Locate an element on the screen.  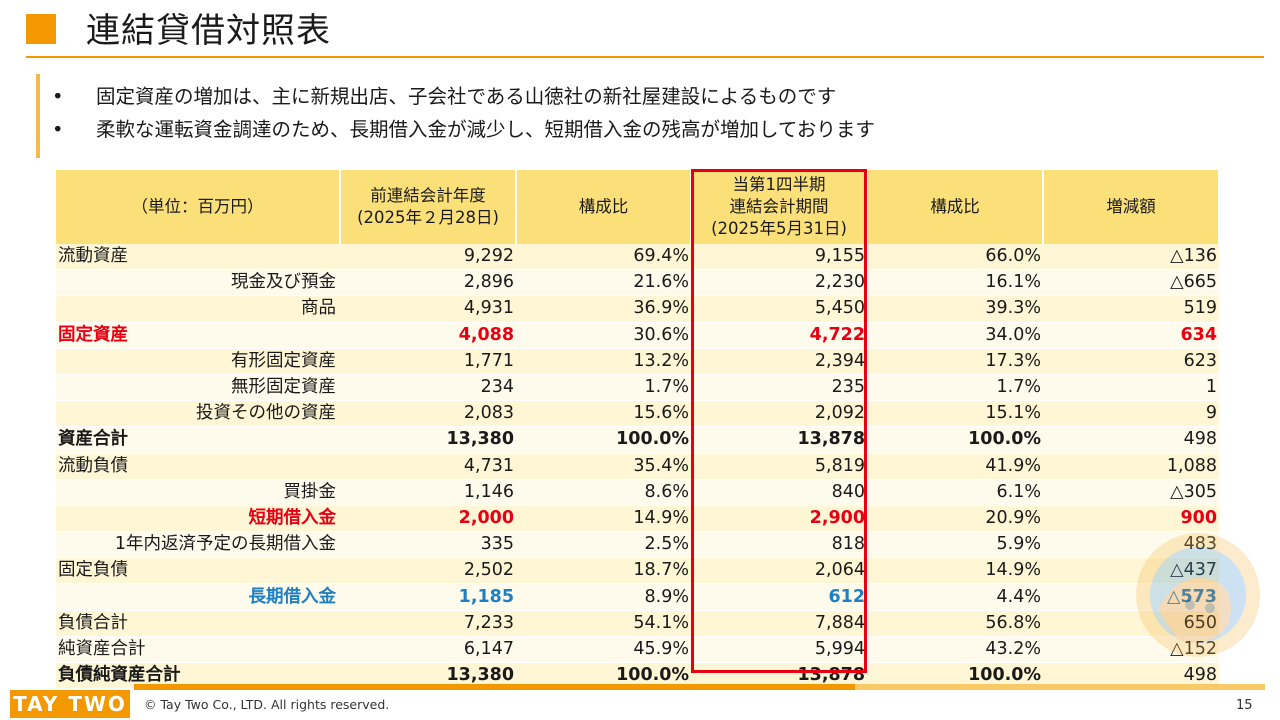
cell-value: 39.3% is located at coordinates (955, 309).